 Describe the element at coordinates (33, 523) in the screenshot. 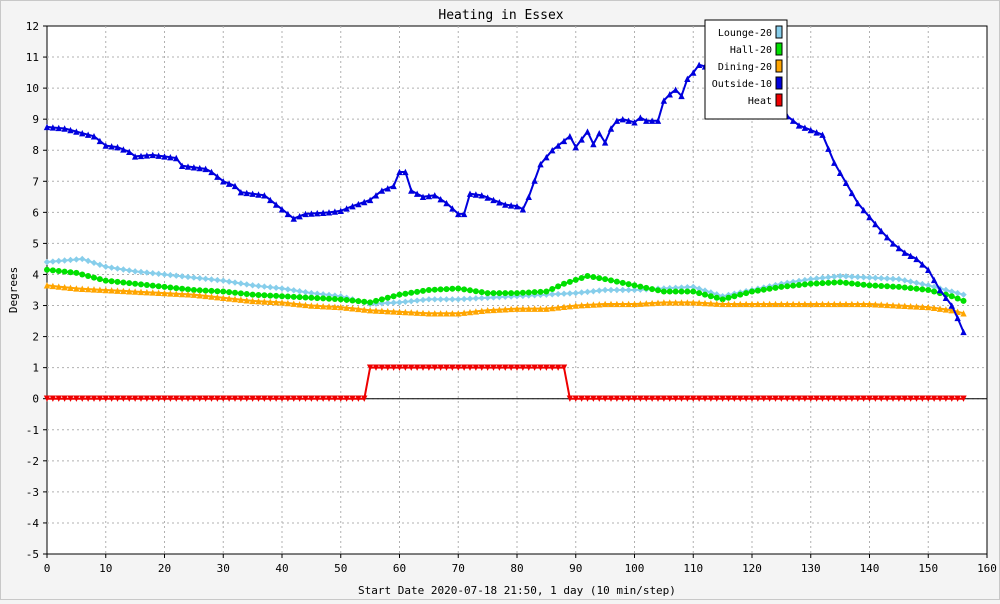

I see `y-tick-label: -4` at that location.